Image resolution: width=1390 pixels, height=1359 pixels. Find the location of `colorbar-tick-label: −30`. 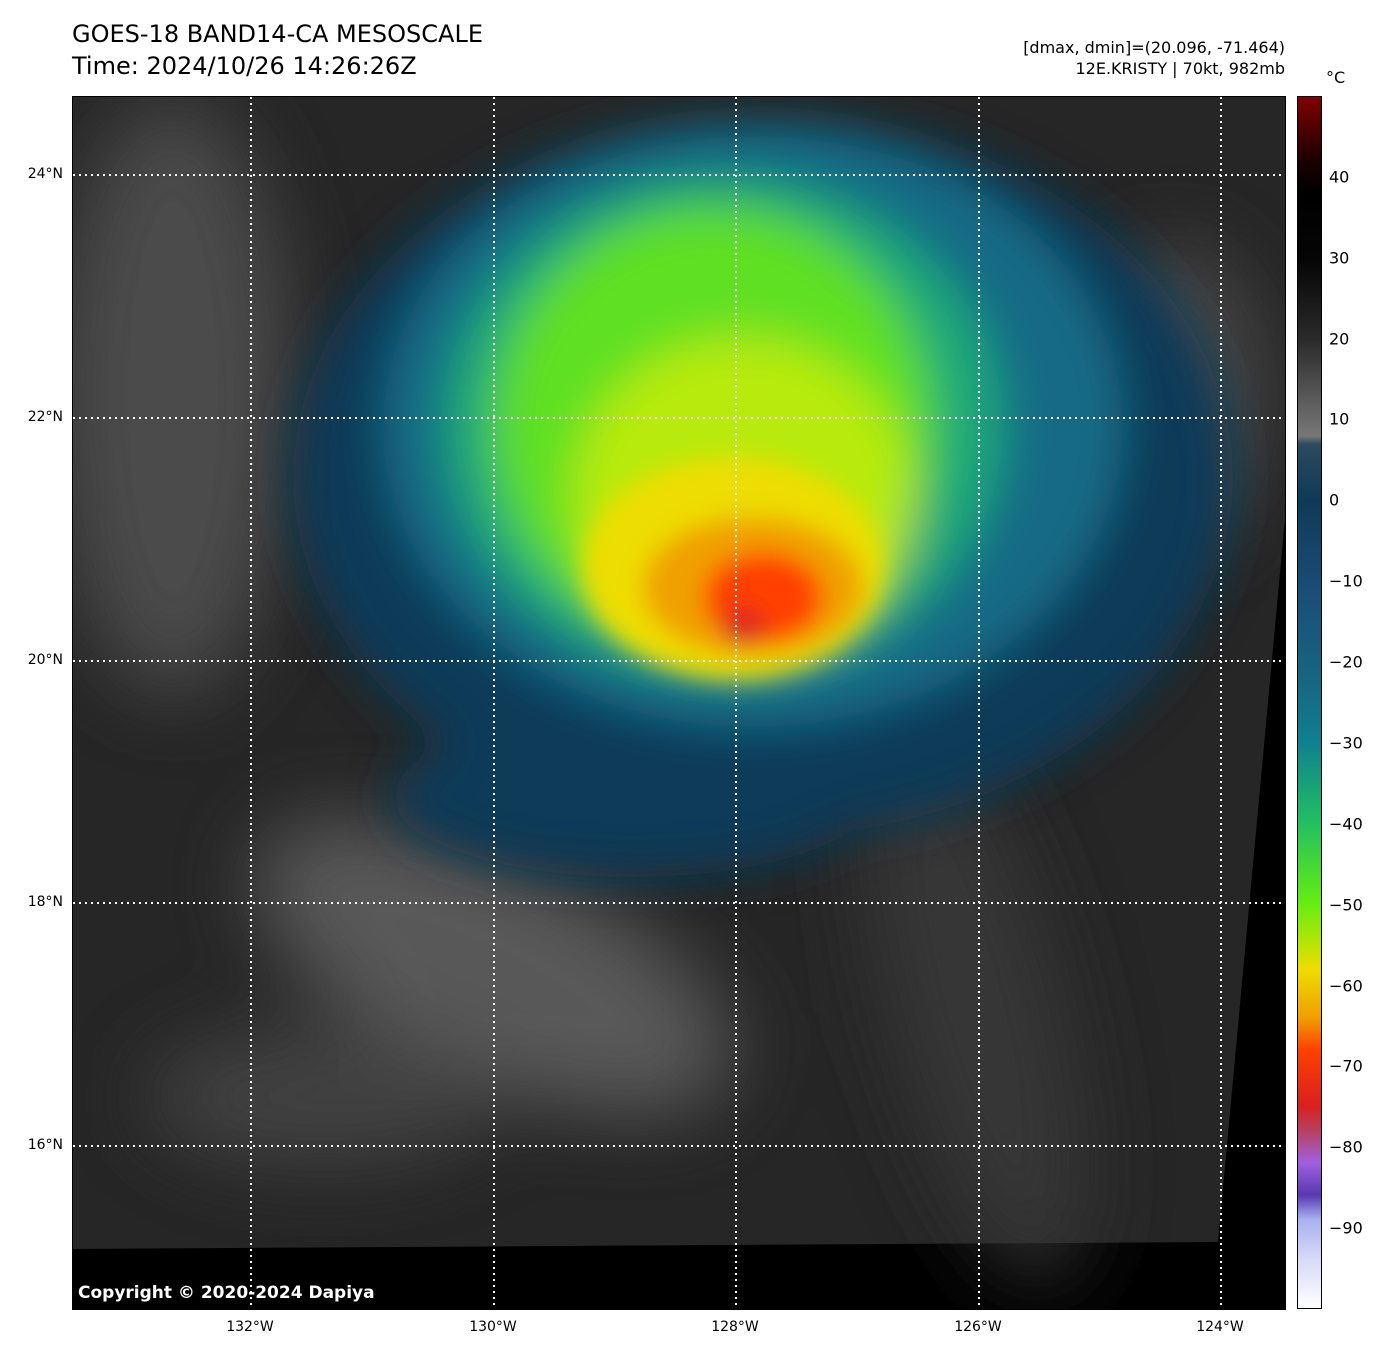

colorbar-tick-label: −30 is located at coordinates (1346, 743).